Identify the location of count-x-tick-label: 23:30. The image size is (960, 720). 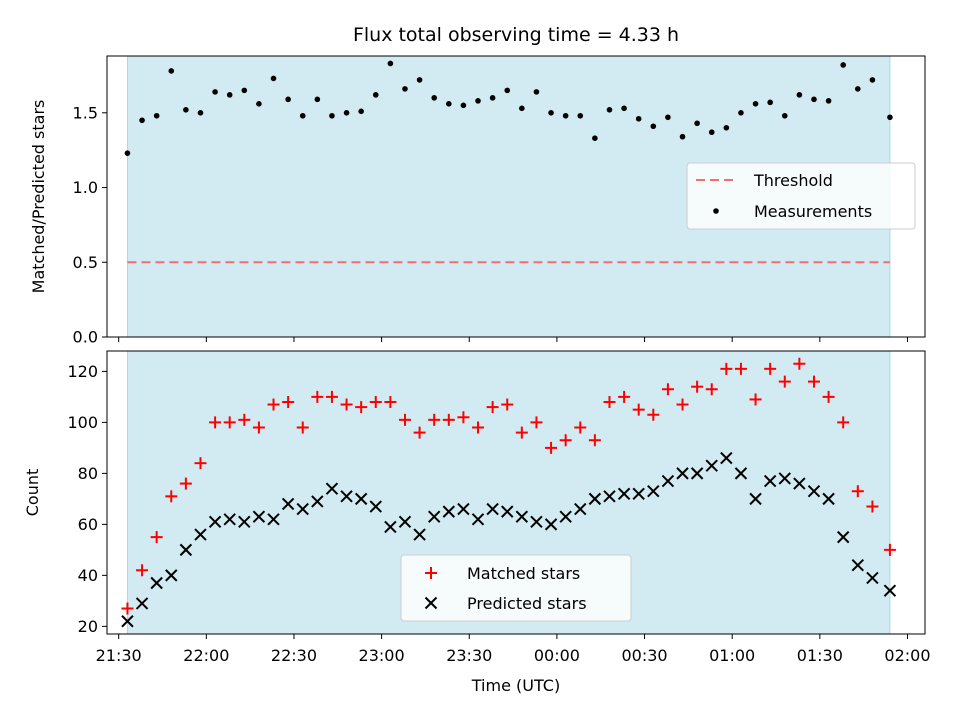
(469, 655).